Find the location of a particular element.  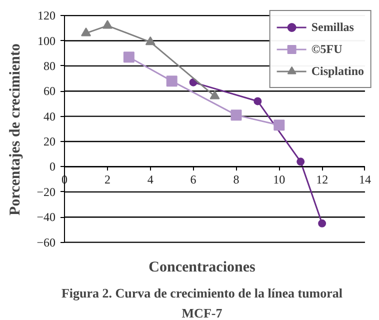

y-tick-label: −40 is located at coordinates (46, 217).